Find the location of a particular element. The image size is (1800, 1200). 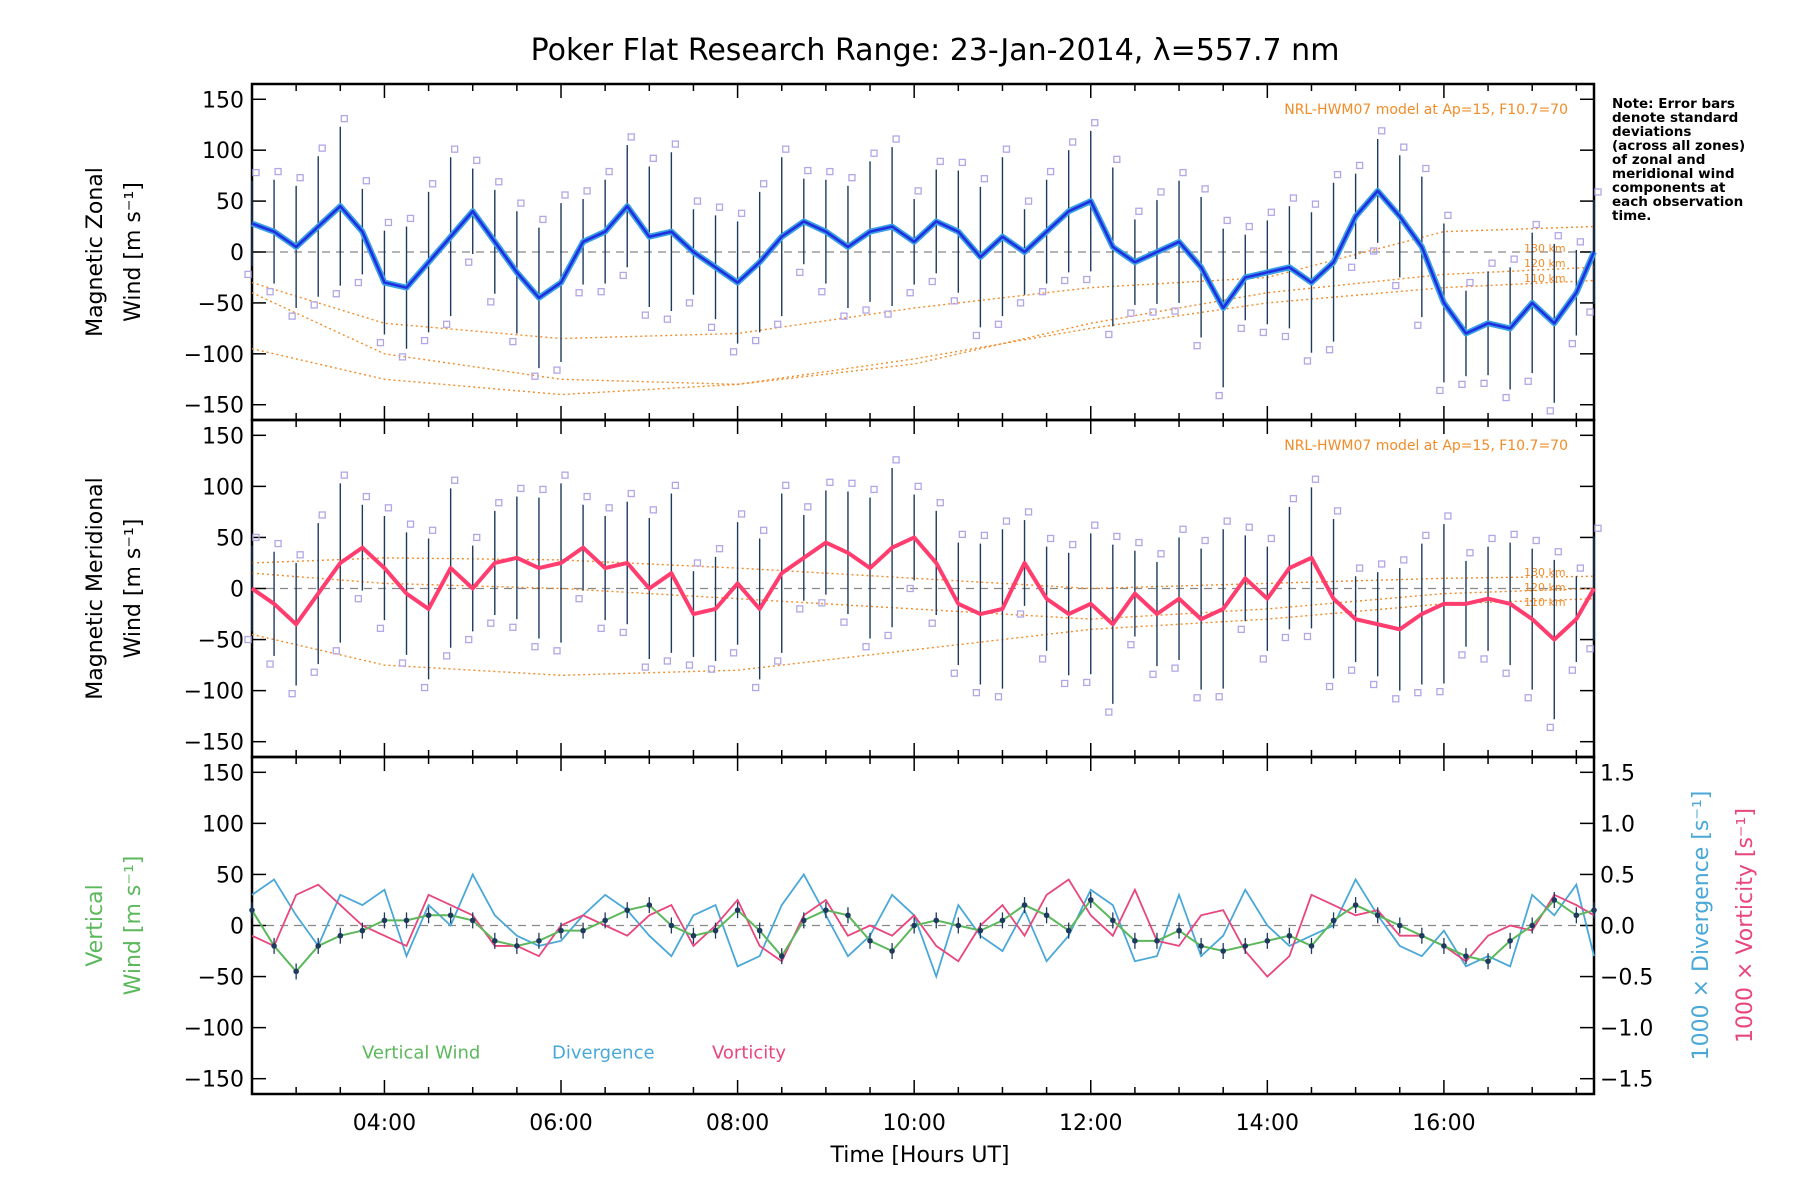

y-tick-label: −100 is located at coordinates (214, 1029).